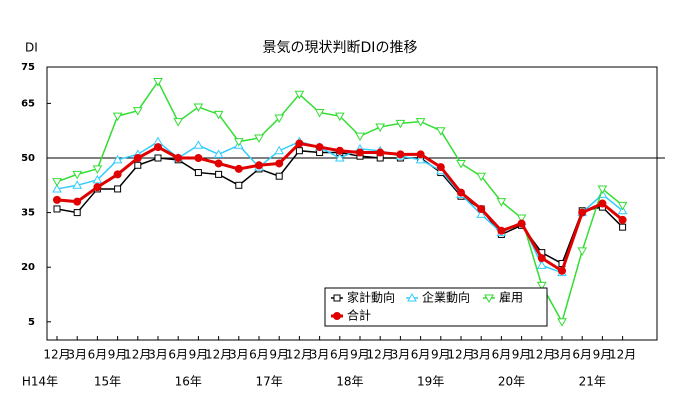 The width and height of the screenshot is (677, 412). I want to click on y-tick-label: 20, so click(28, 267).